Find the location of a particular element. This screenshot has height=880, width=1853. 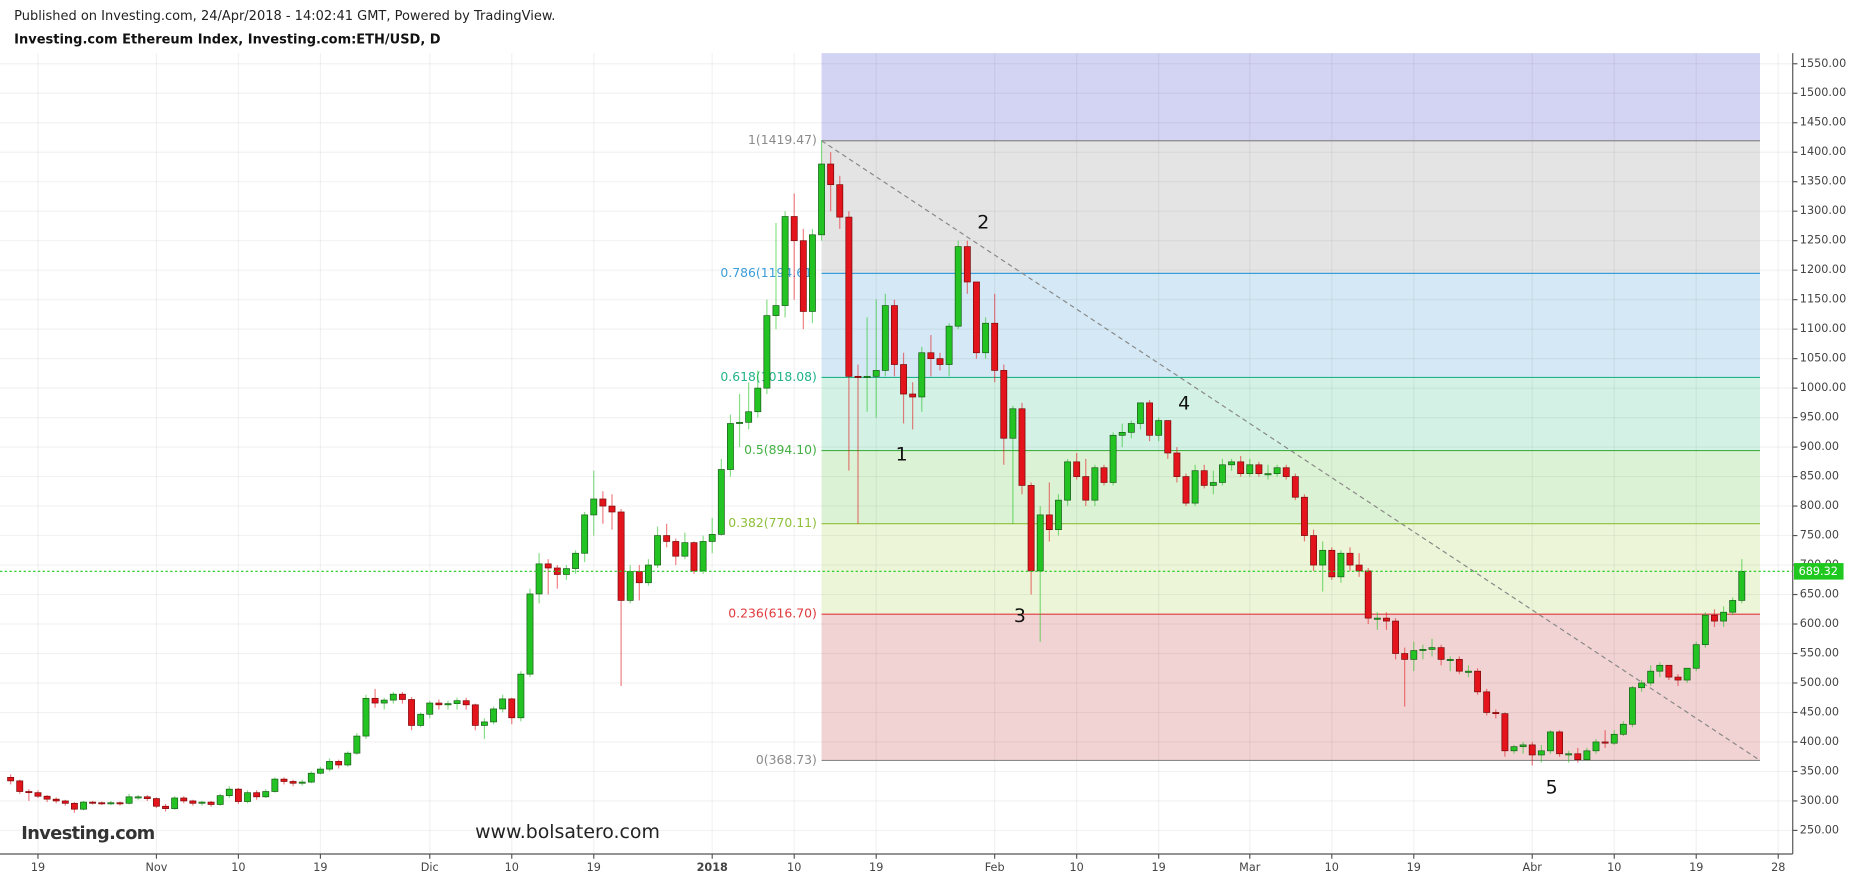

wave-label: 5 is located at coordinates (1552, 787).